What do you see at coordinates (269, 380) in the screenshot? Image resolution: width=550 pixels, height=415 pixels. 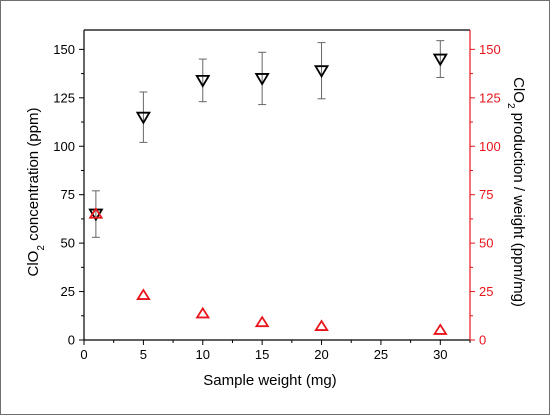 I see `x-axis-title: Sample weight (mg)` at bounding box center [269, 380].